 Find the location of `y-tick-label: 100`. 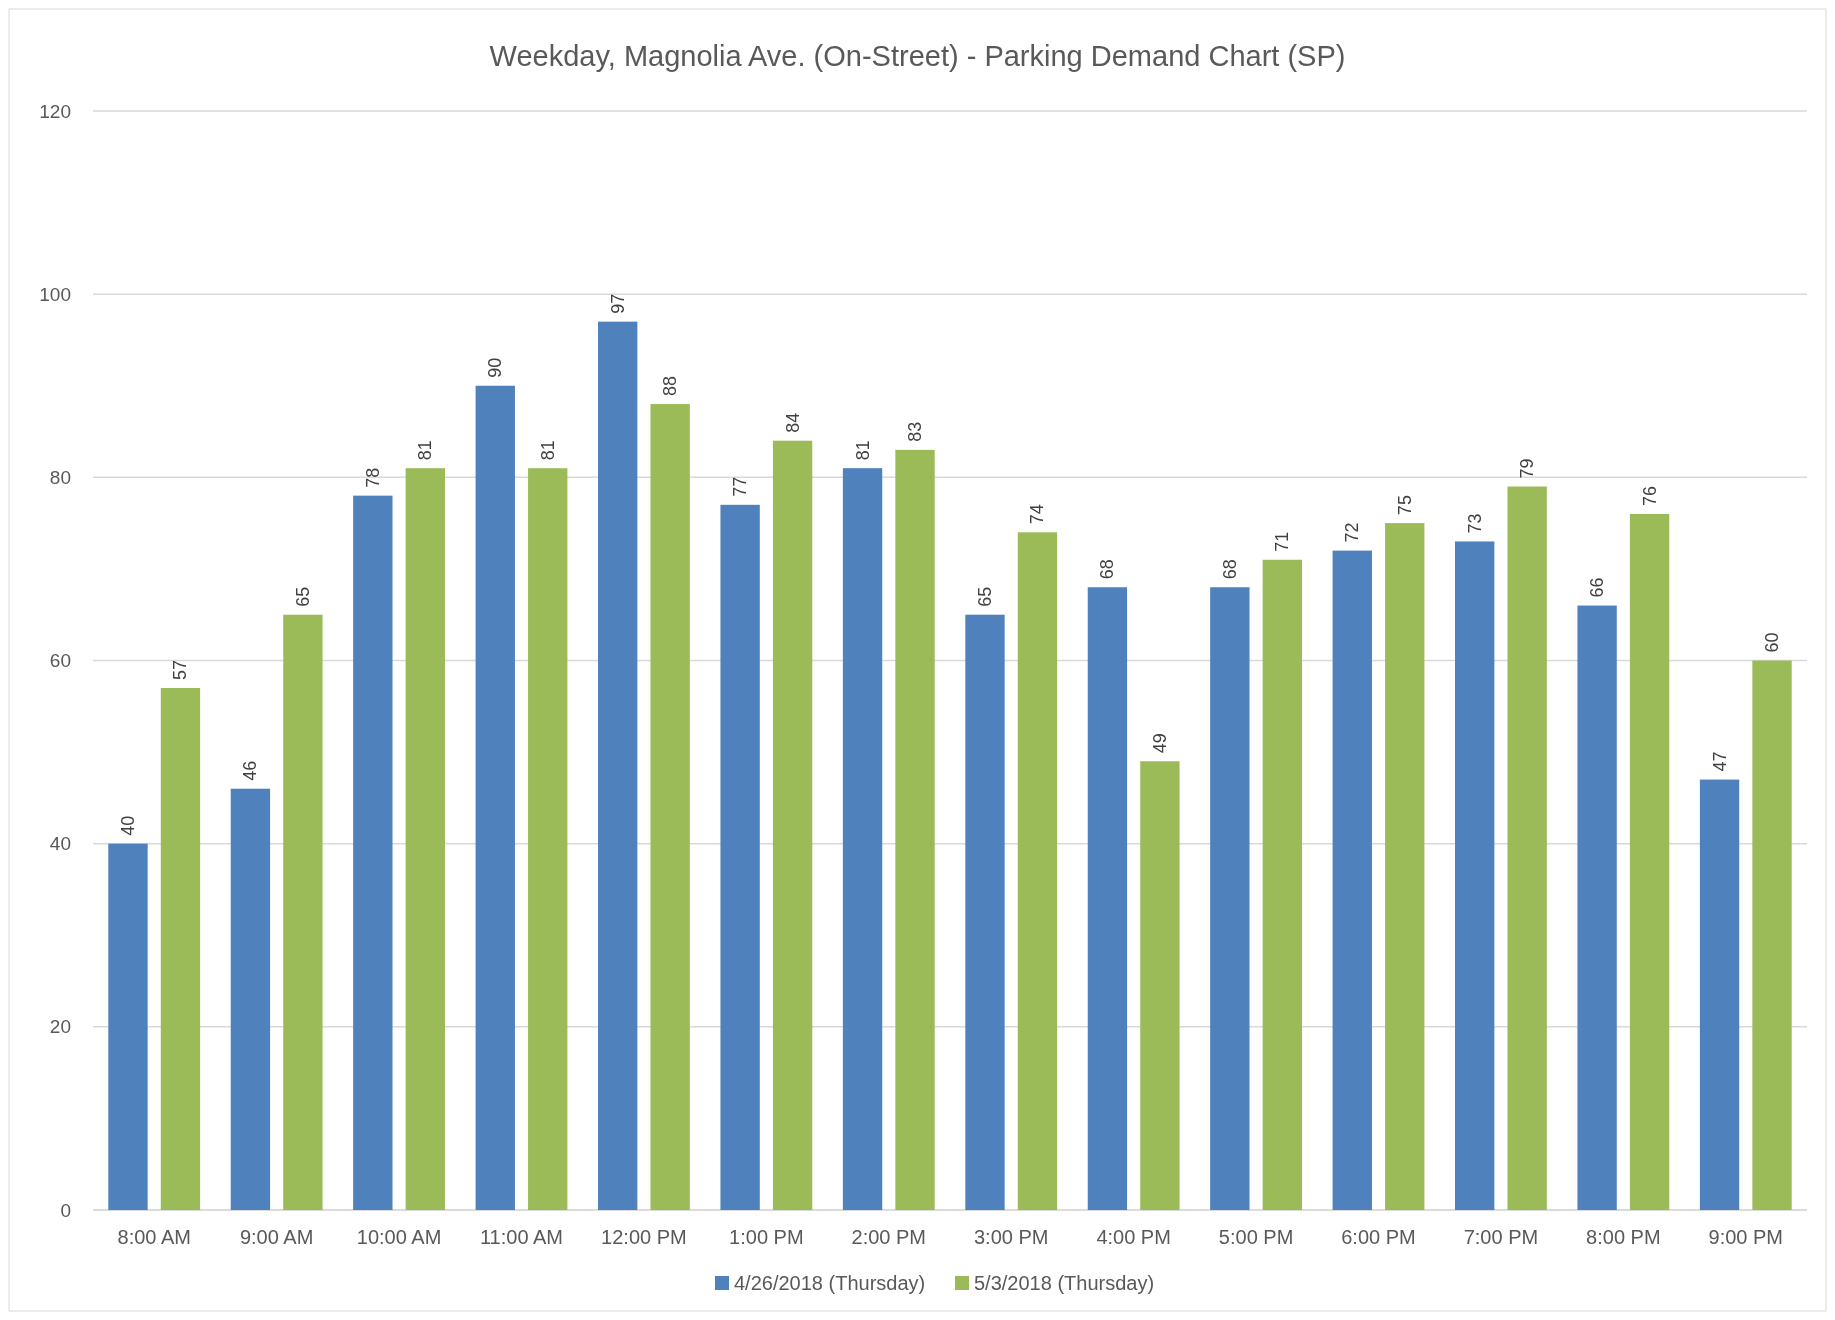

y-tick-label: 100 is located at coordinates (55, 294).